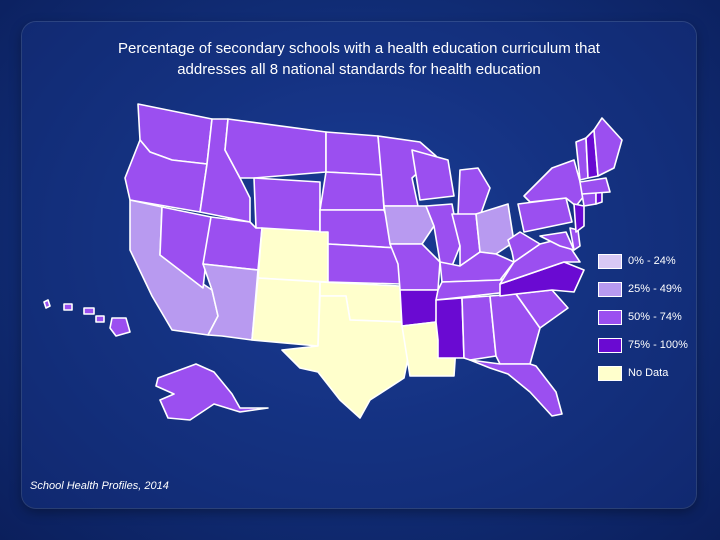 Image resolution: width=720 pixels, height=540 pixels. What do you see at coordinates (655, 317) in the screenshot?
I see `legend-label-50-74: 50% - 74%` at bounding box center [655, 317].